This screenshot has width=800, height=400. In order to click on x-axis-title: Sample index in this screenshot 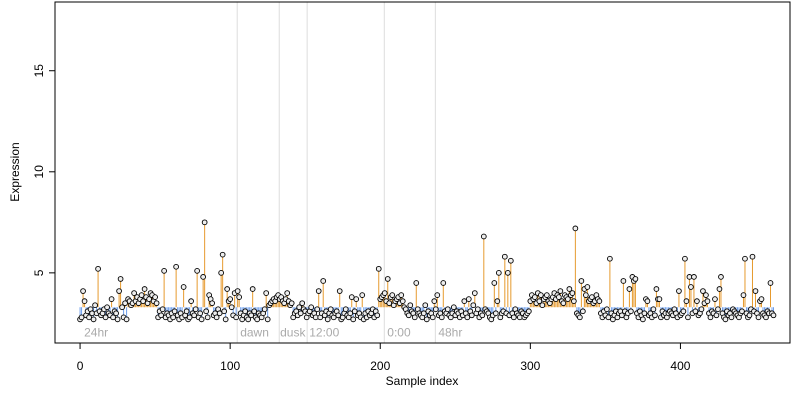, I will do `click(422, 381)`.